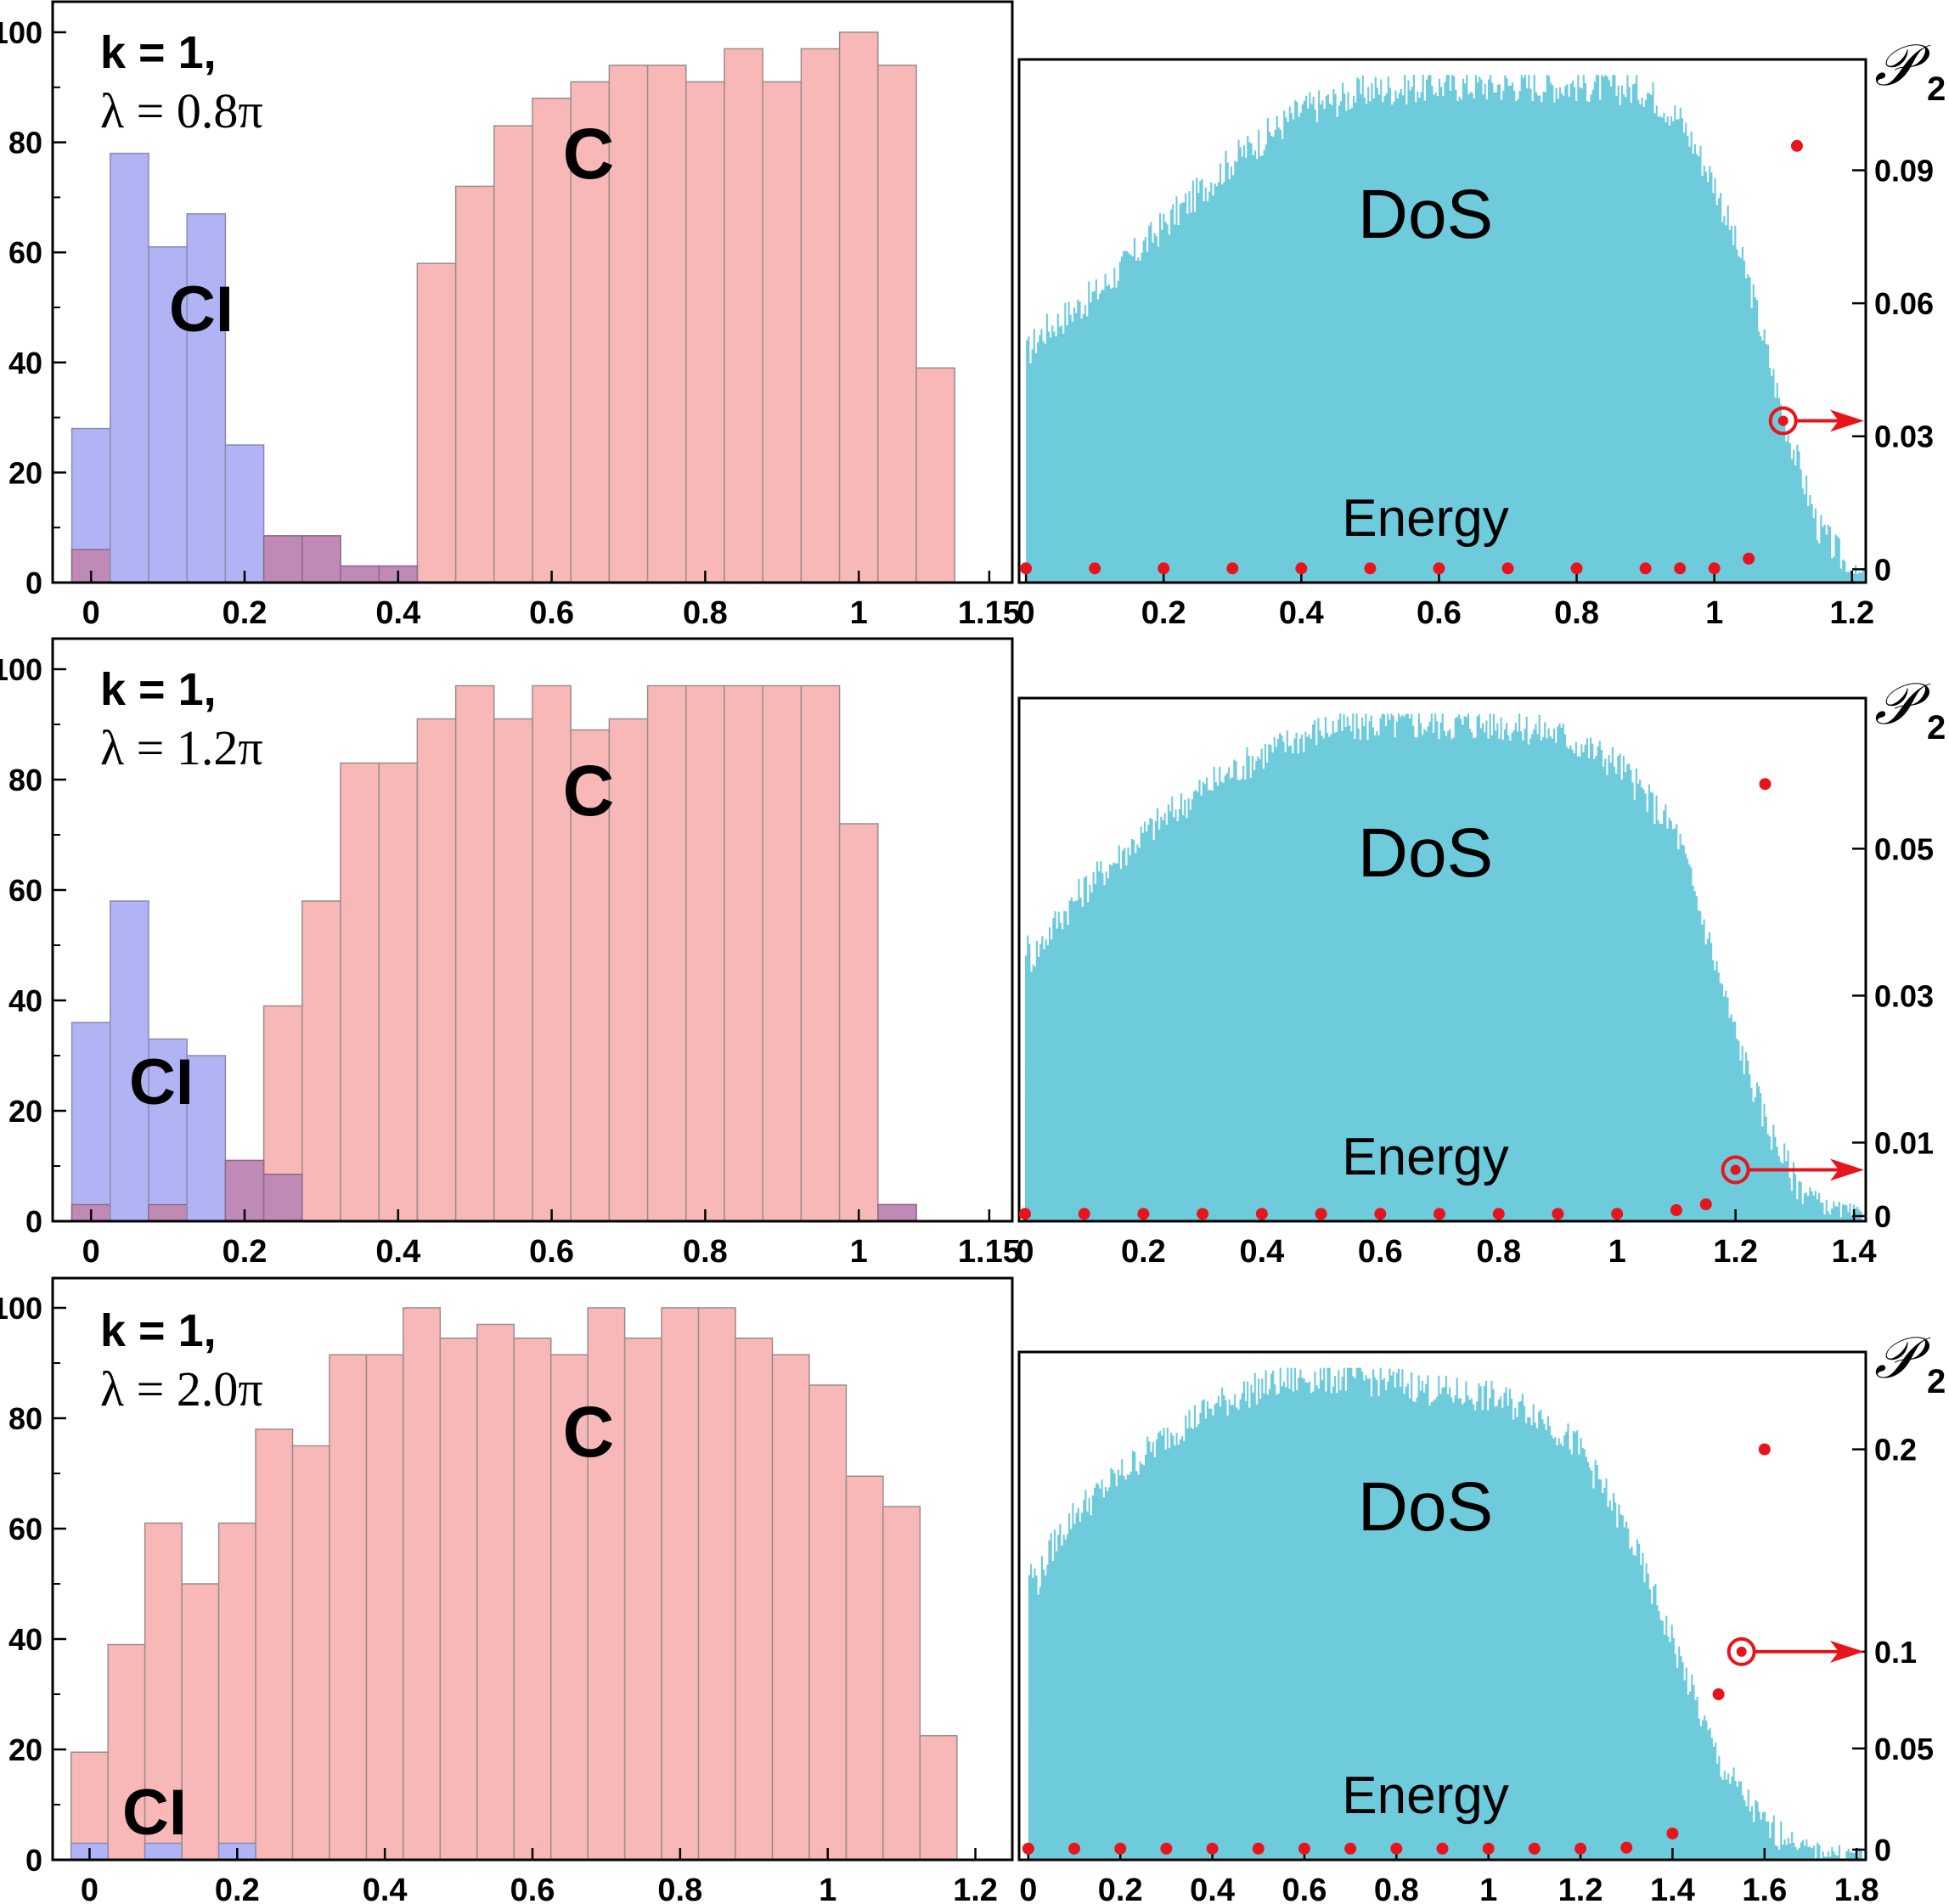 This screenshot has width=1949, height=1904. What do you see at coordinates (1902, 66) in the screenshot?
I see `p2-axis-label: 𝒫` at bounding box center [1902, 66].